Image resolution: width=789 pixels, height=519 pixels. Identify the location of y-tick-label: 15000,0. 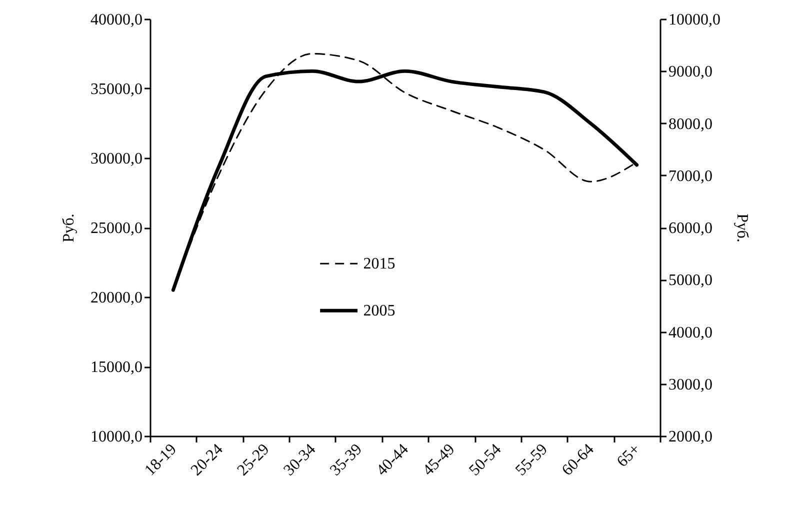
(116, 367).